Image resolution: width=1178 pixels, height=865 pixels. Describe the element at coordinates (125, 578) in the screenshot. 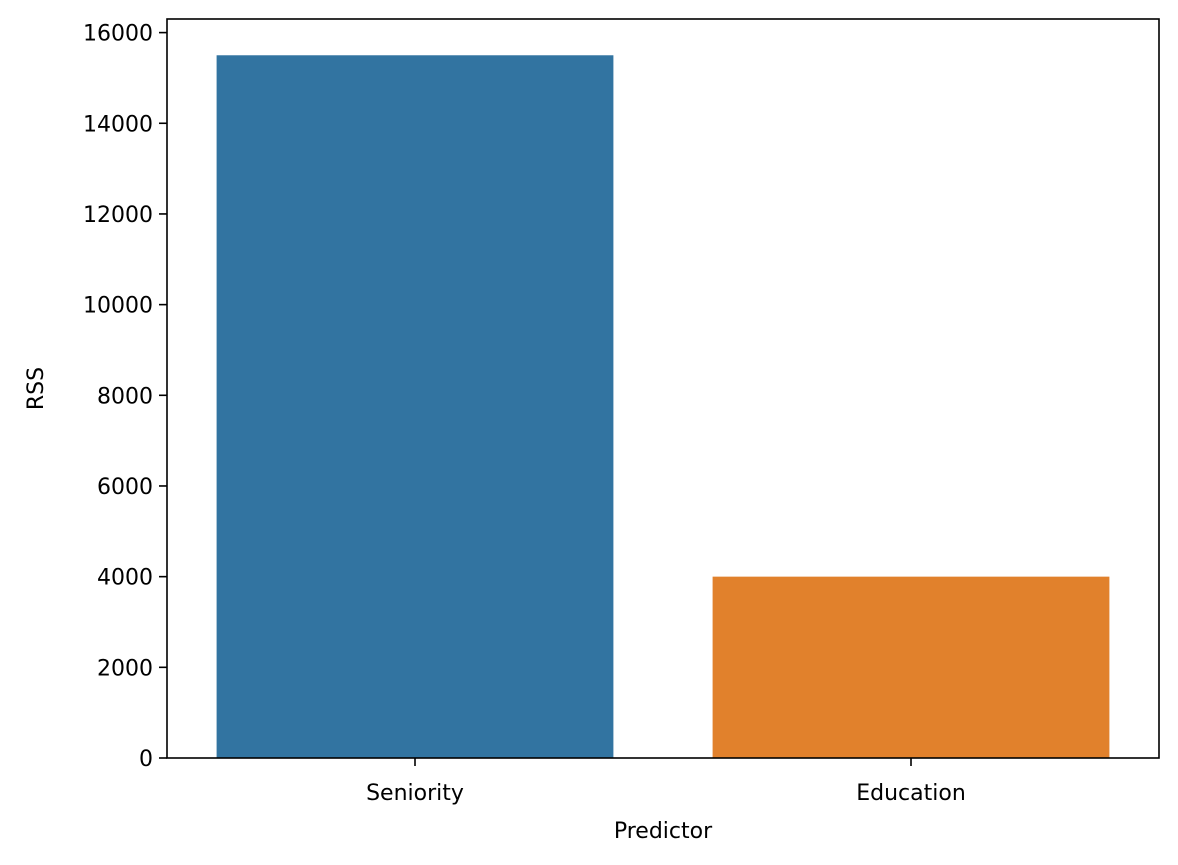

I see `y-tick-label: 4000` at that location.